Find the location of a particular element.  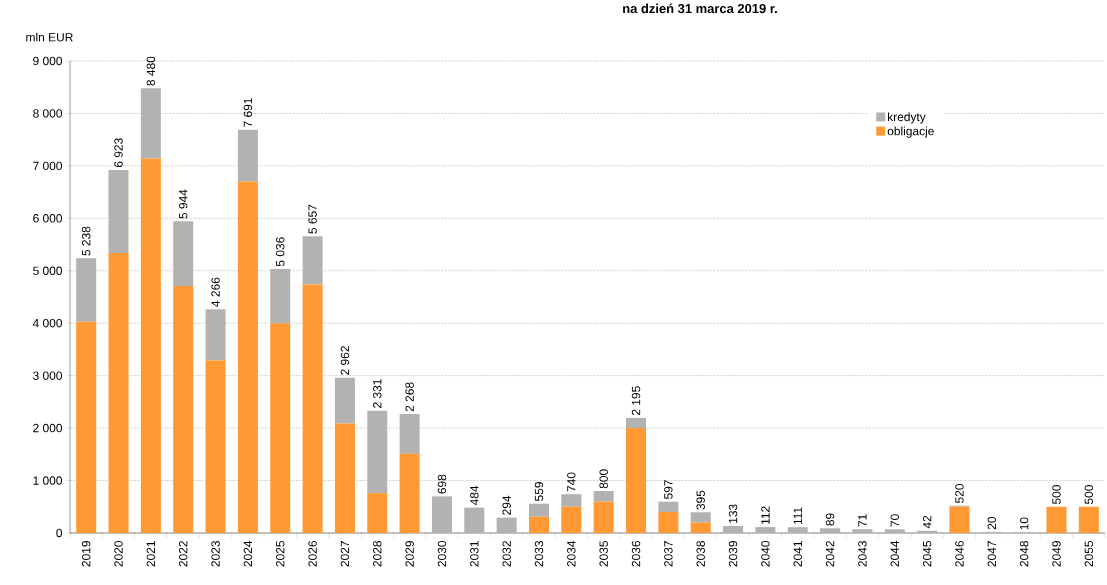

x-tick-label: 2035 is located at coordinates (603, 554).